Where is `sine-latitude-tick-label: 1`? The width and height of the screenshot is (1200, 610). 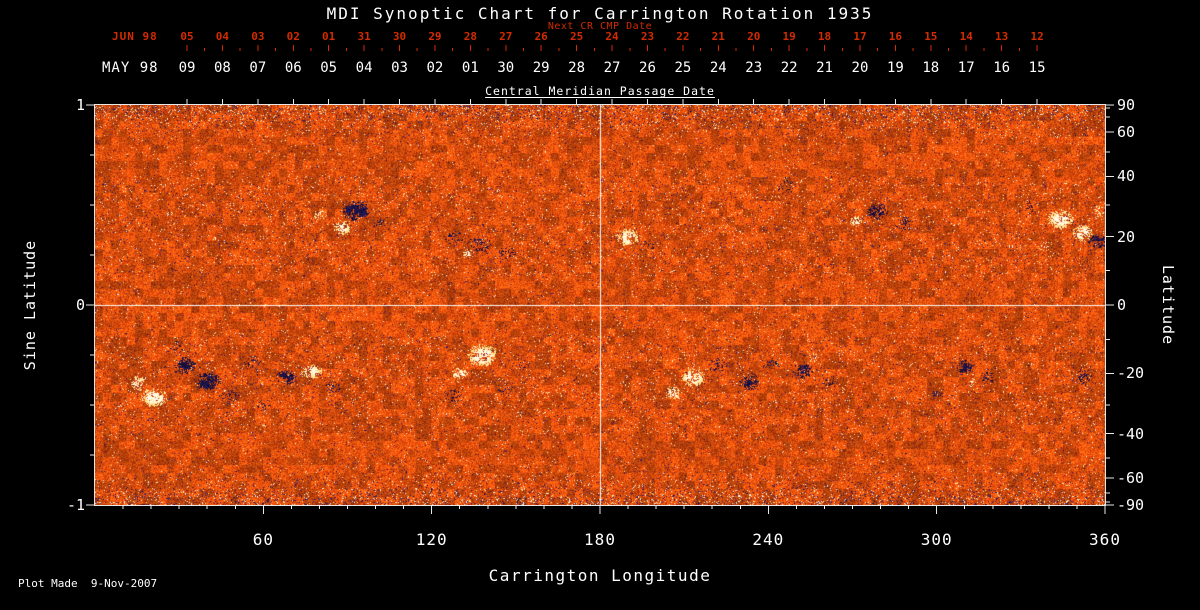 sine-latitude-tick-label: 1 is located at coordinates (80, 105).